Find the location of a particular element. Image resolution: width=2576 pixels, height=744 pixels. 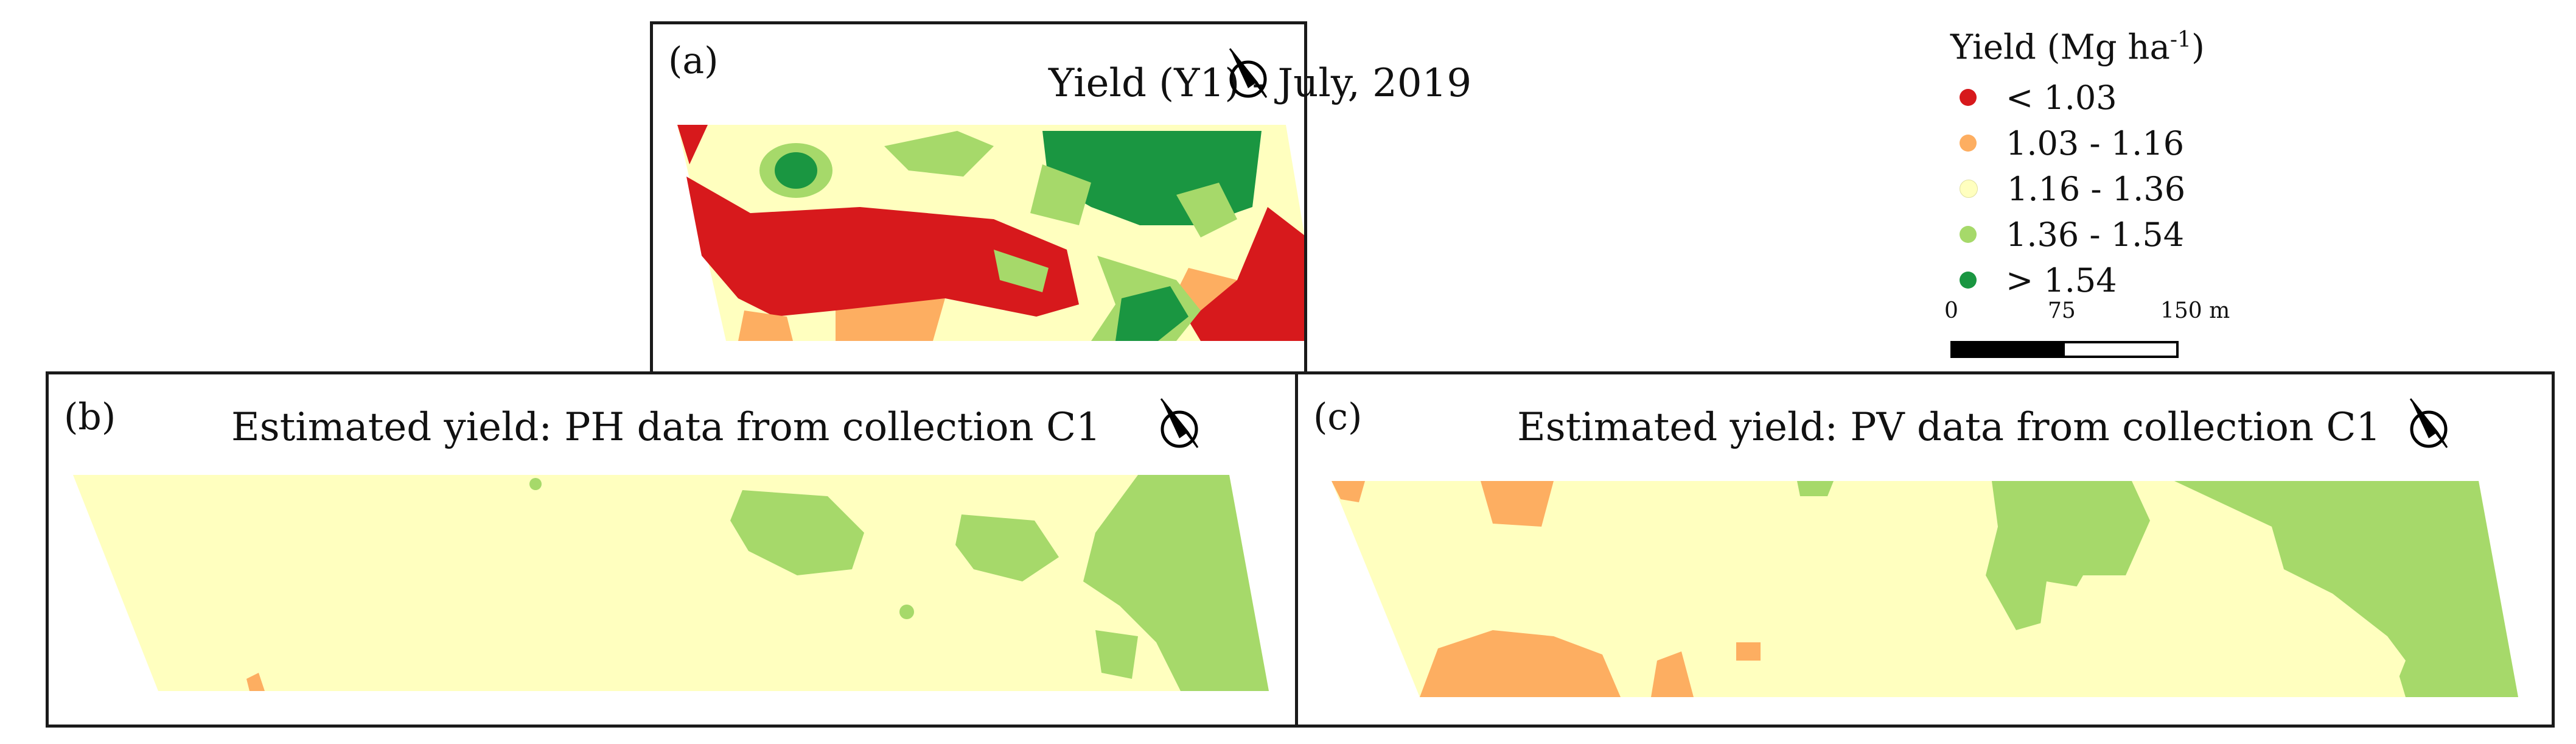

legend-item: 1.36 - 1.54 is located at coordinates (2072, 235).